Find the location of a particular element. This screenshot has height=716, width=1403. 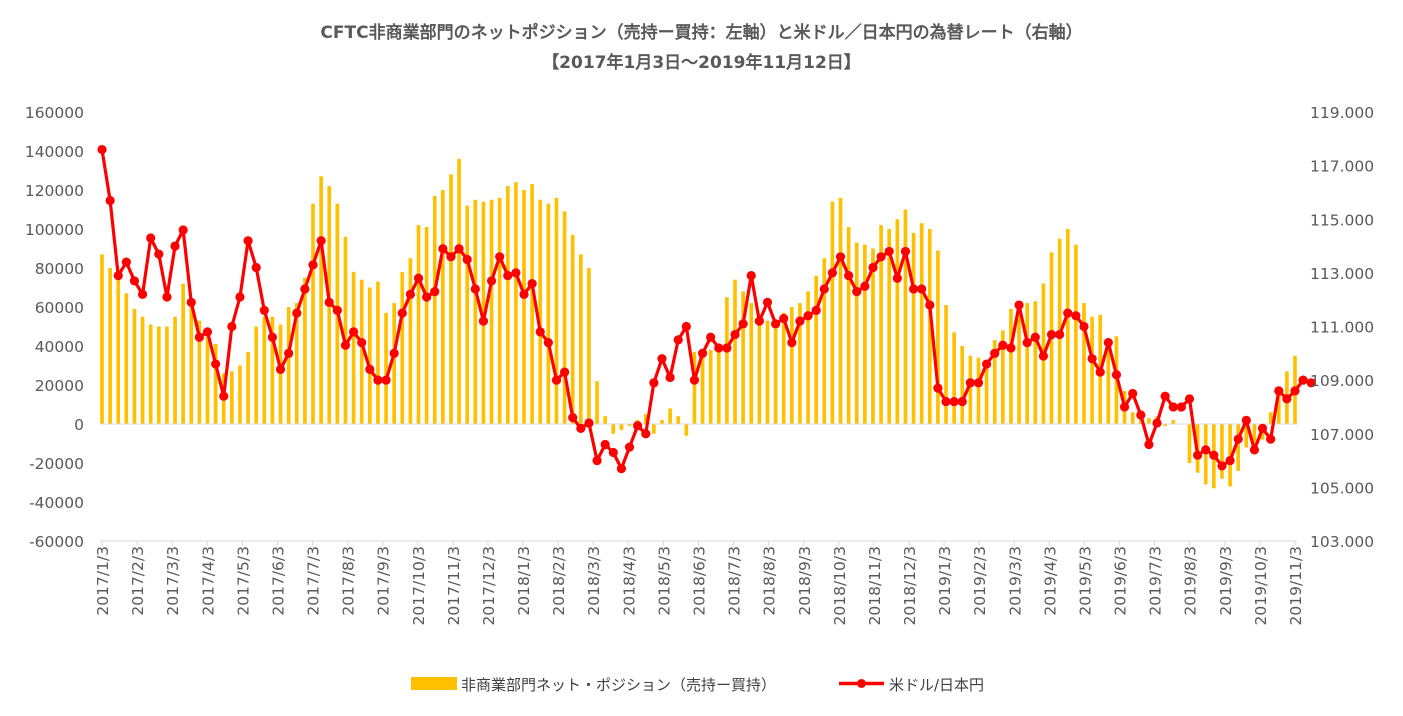

y-right-tick-label: 111.000 is located at coordinates (1342, 328).